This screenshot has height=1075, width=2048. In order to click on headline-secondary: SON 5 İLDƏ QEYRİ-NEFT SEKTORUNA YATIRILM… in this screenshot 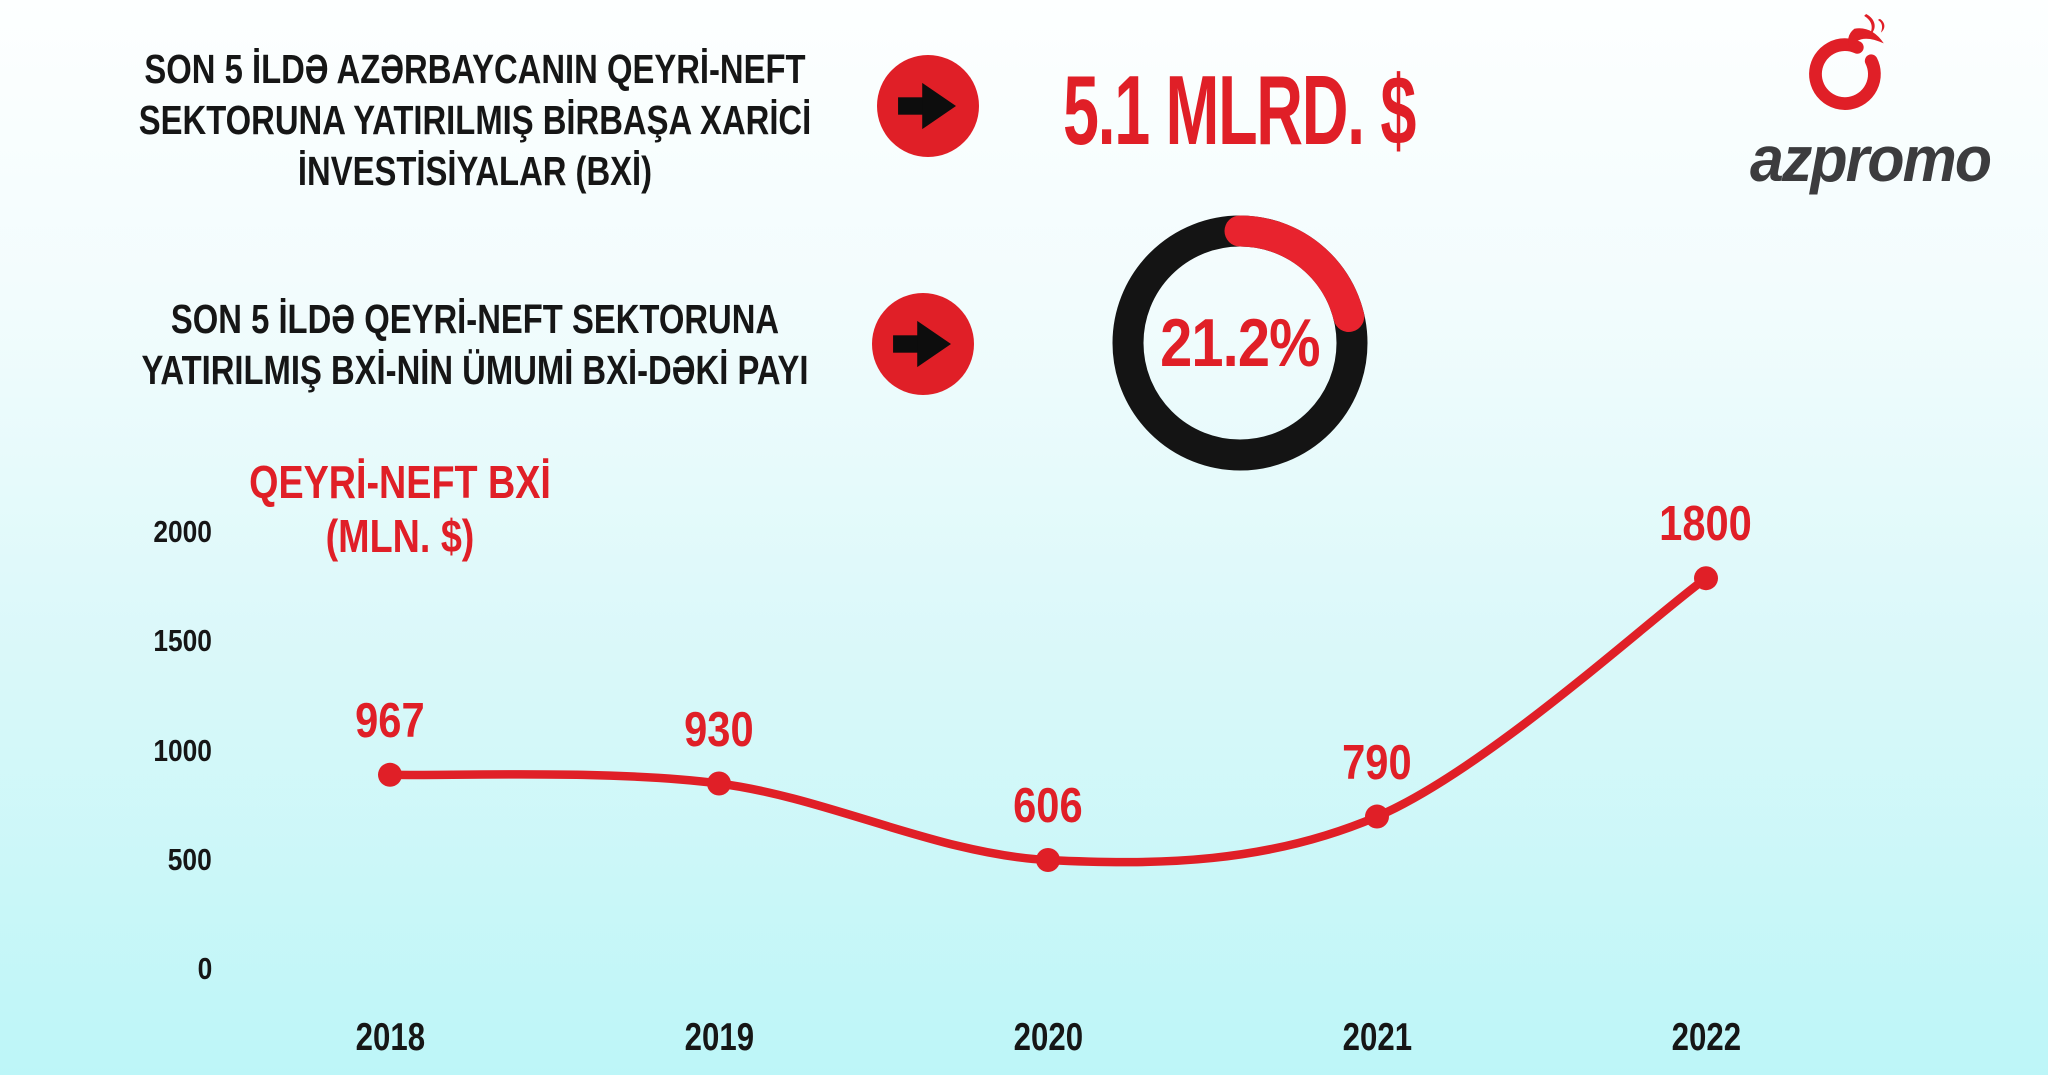, I will do `click(475, 344)`.